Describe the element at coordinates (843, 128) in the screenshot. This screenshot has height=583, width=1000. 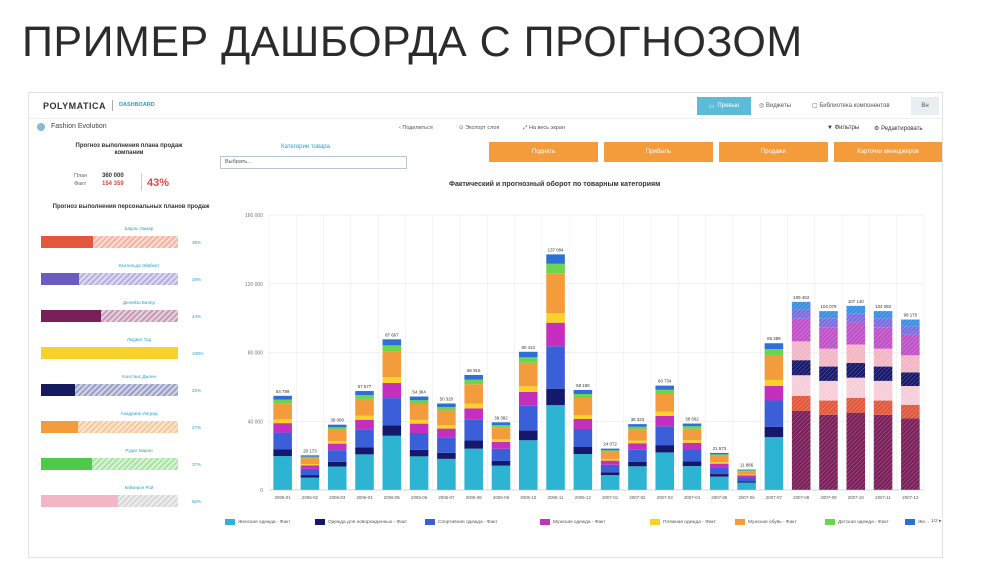
I see `filters-button: ▼ Фильтры` at that location.